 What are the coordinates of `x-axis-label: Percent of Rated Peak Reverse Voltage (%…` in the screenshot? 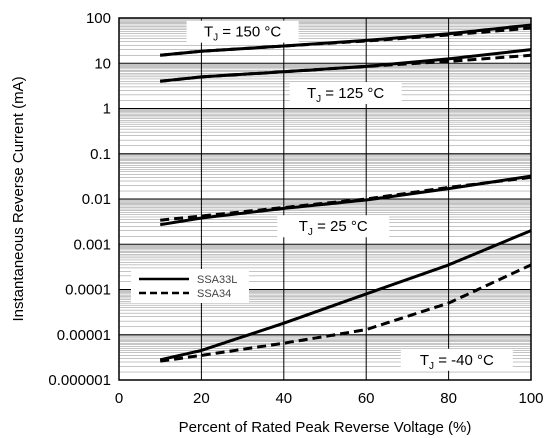 It's located at (325, 427).